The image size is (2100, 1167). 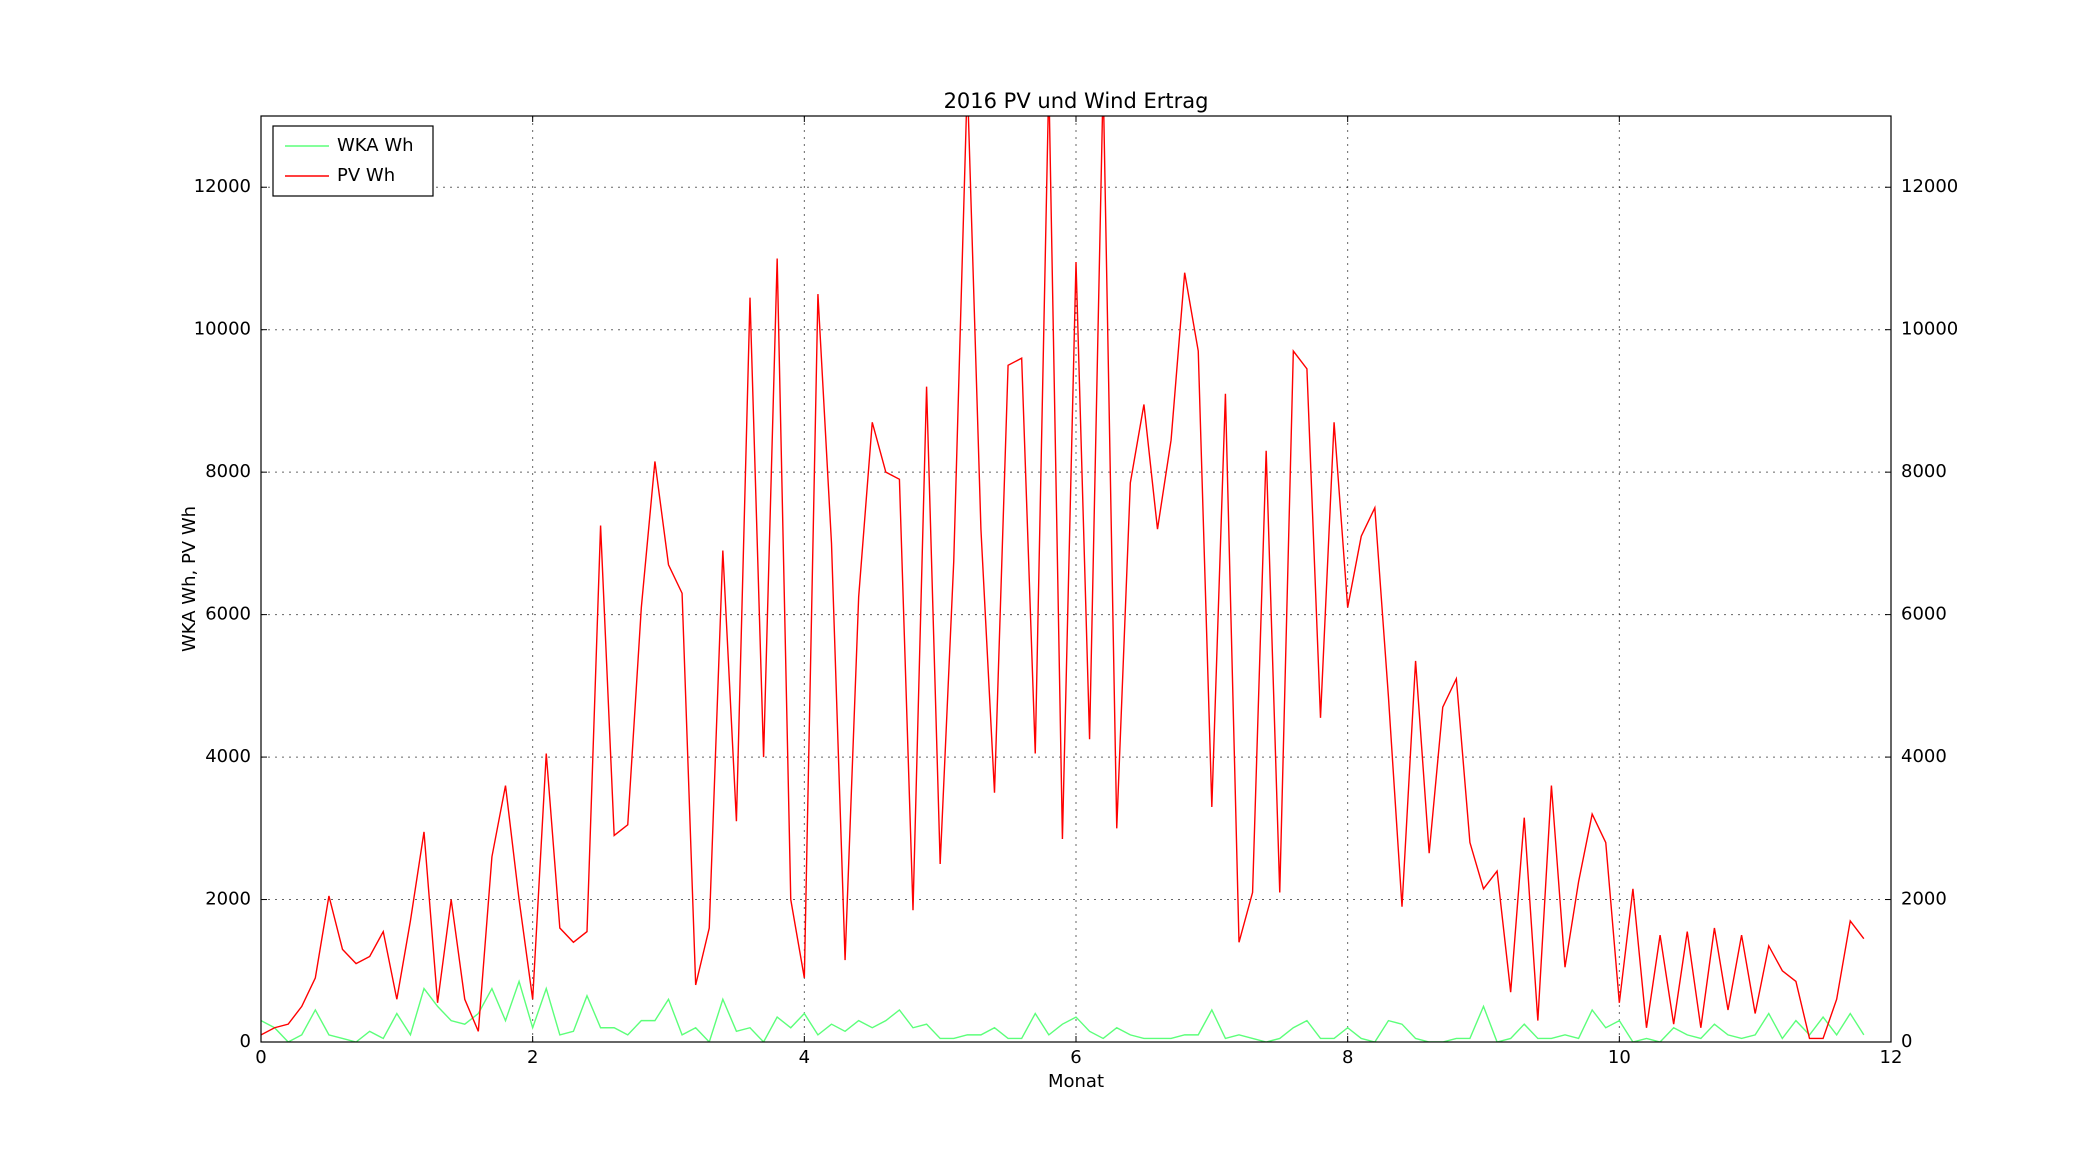 What do you see at coordinates (228, 471) in the screenshot?
I see `y-tick-label: 8000` at bounding box center [228, 471].